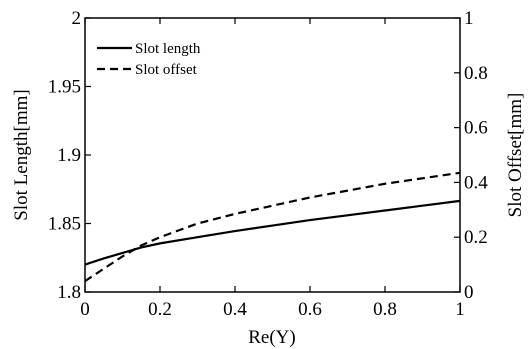 This screenshot has width=531, height=349. I want to click on left-y-tick-label: 1.85, so click(64, 224).